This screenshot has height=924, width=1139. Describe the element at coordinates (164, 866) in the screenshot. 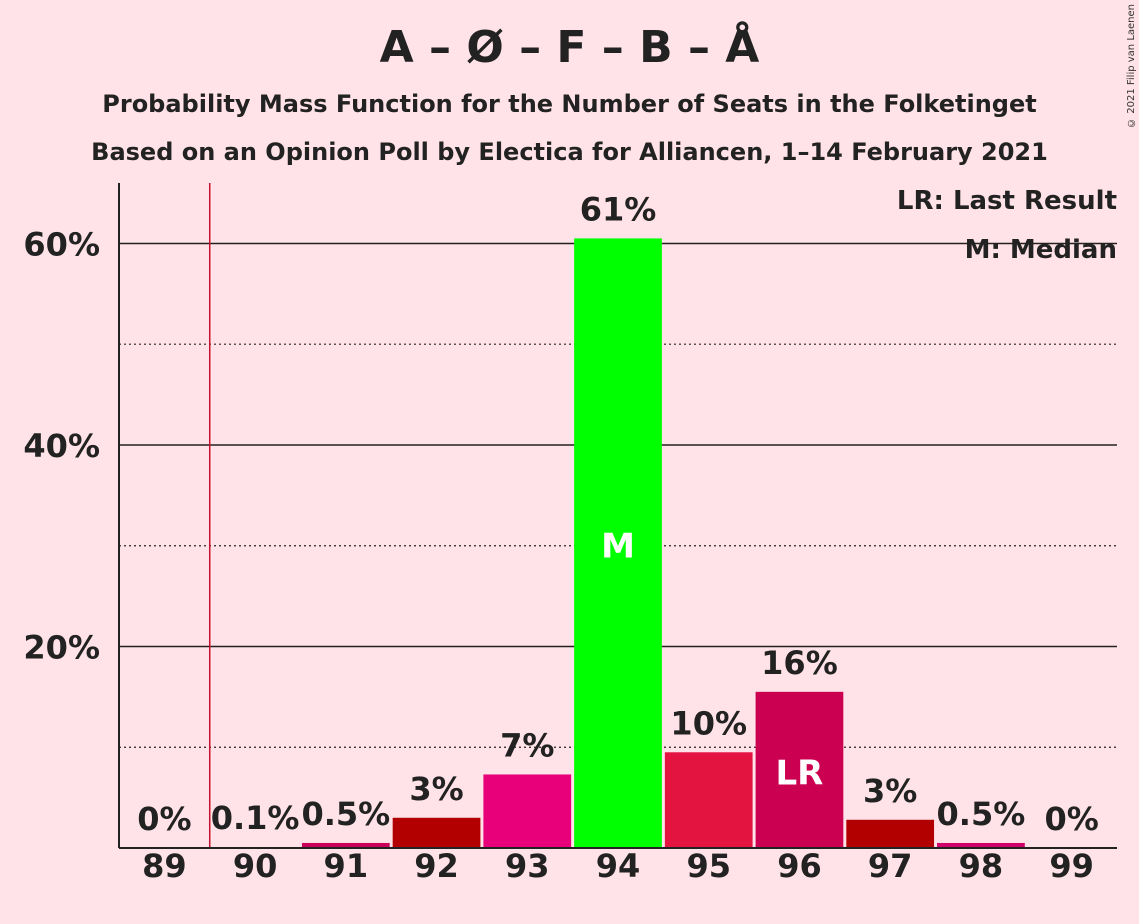

I see `x-tick-label: 89` at that location.